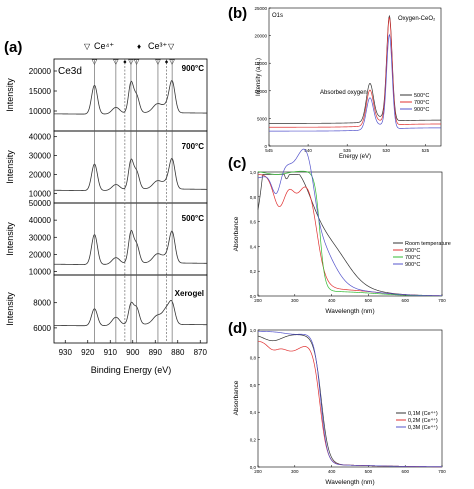 This screenshot has width=474, height=489. What do you see at coordinates (253, 357) in the screenshot?
I see `y-tick-label: 0,8` at bounding box center [253, 357].